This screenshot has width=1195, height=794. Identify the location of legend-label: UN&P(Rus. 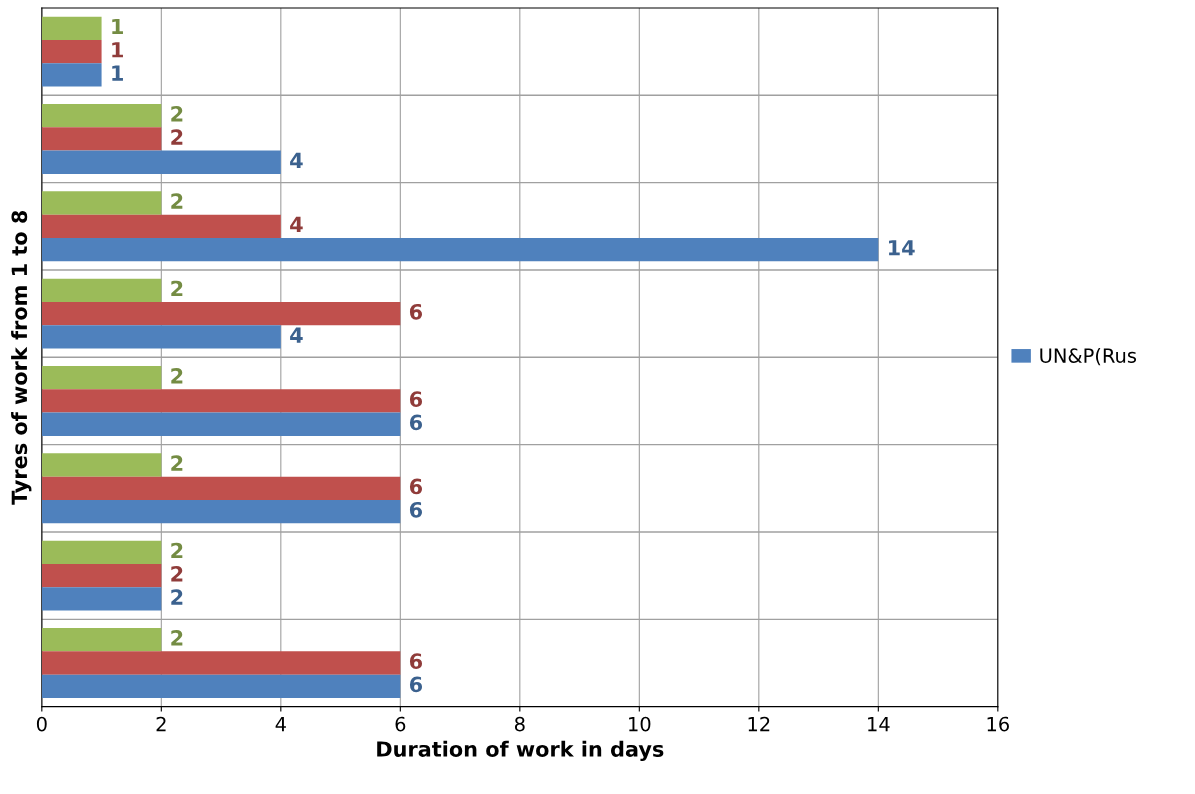
(1088, 356).